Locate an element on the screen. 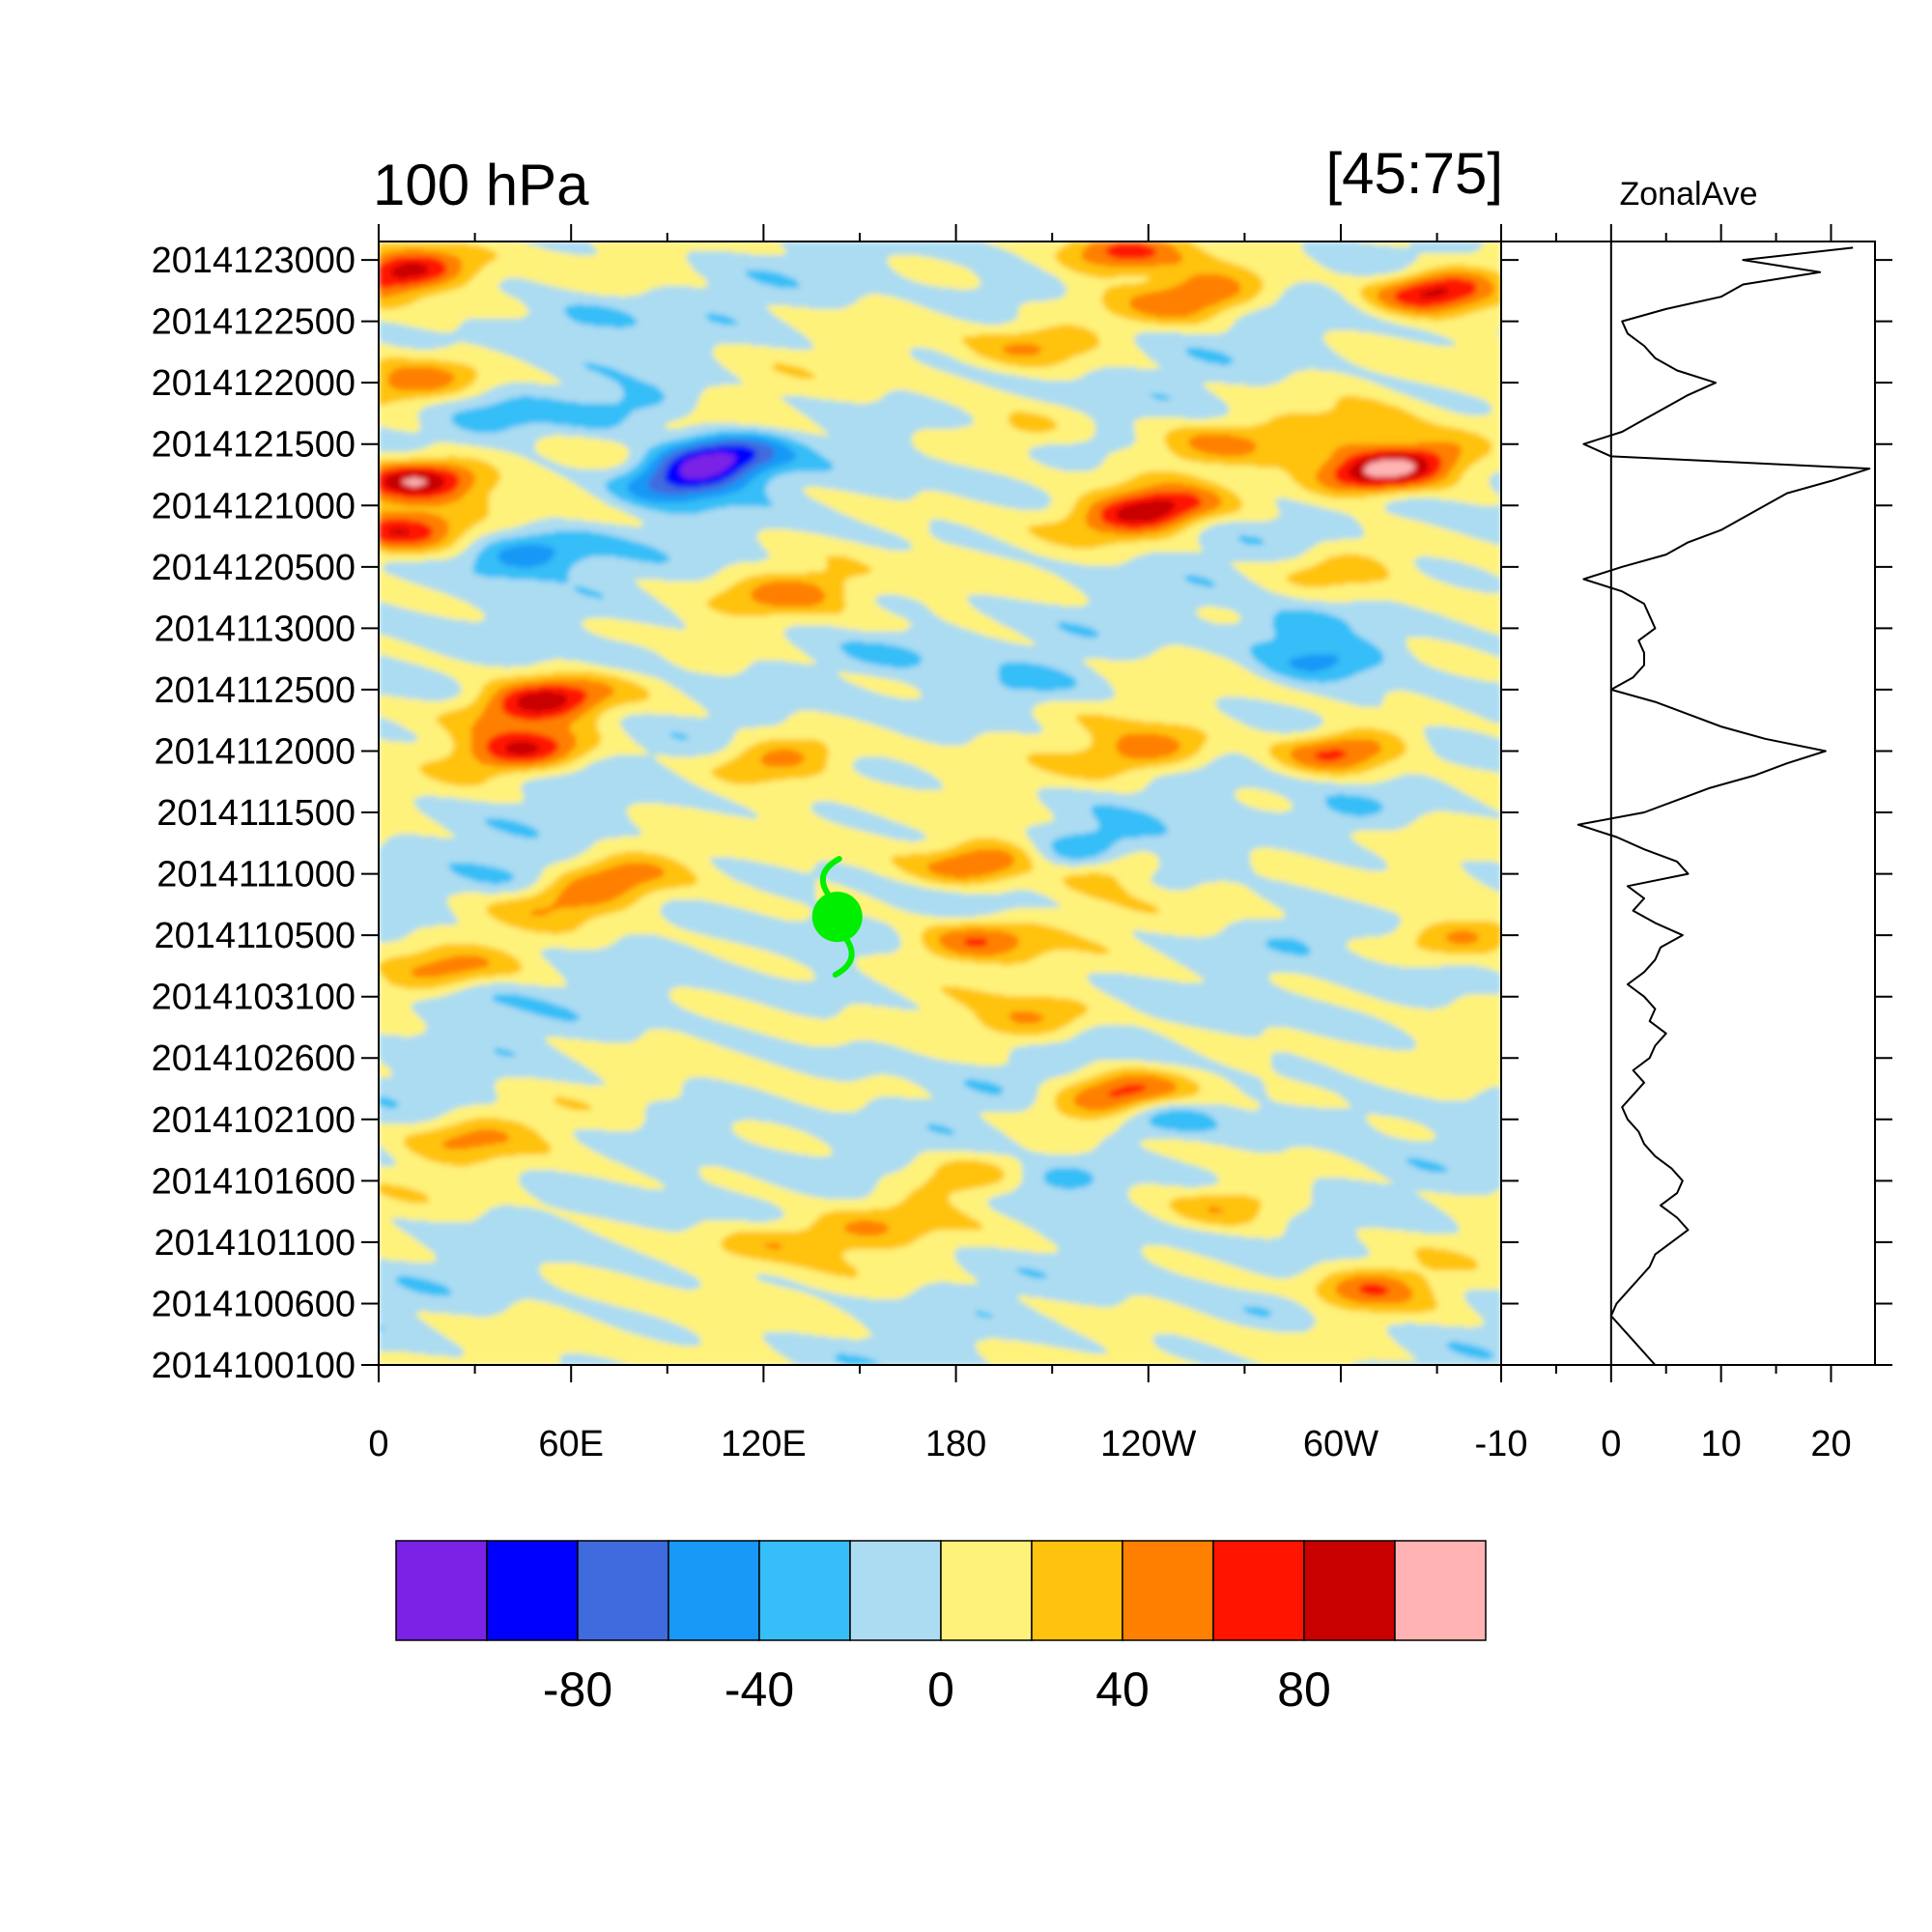 Image resolution: width=1932 pixels, height=1932 pixels. colorbar is located at coordinates (941, 1590).